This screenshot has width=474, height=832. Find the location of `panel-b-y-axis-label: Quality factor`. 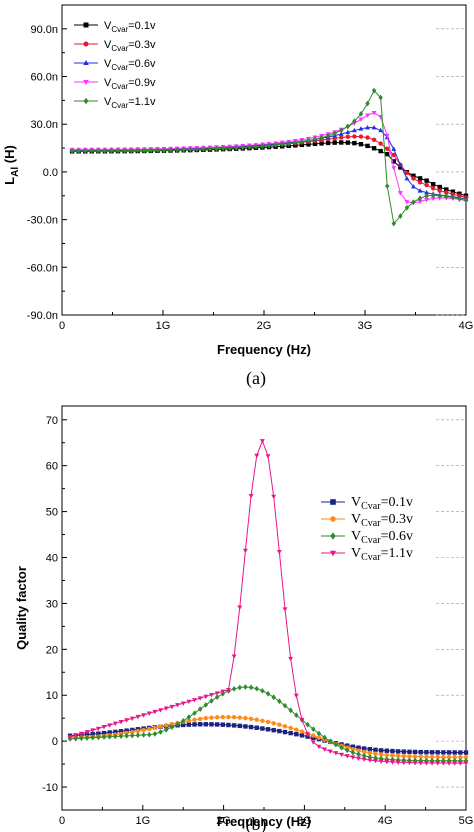

panel-b-y-axis-label: Quality factor is located at coordinates (21, 608).